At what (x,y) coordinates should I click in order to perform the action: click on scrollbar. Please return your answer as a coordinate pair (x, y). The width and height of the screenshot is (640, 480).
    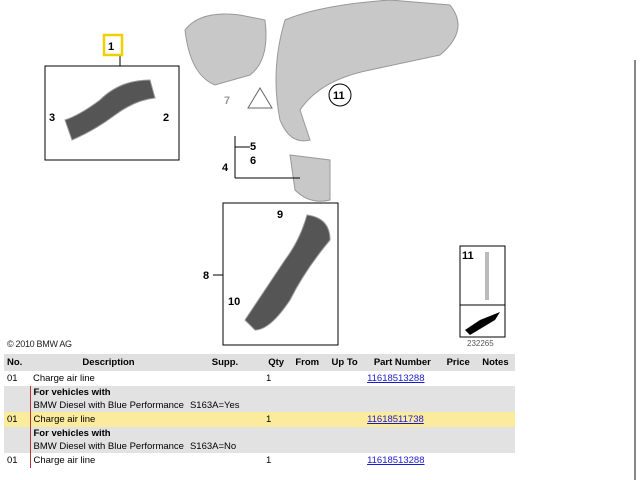
    Looking at the image, I should click on (635, 270).